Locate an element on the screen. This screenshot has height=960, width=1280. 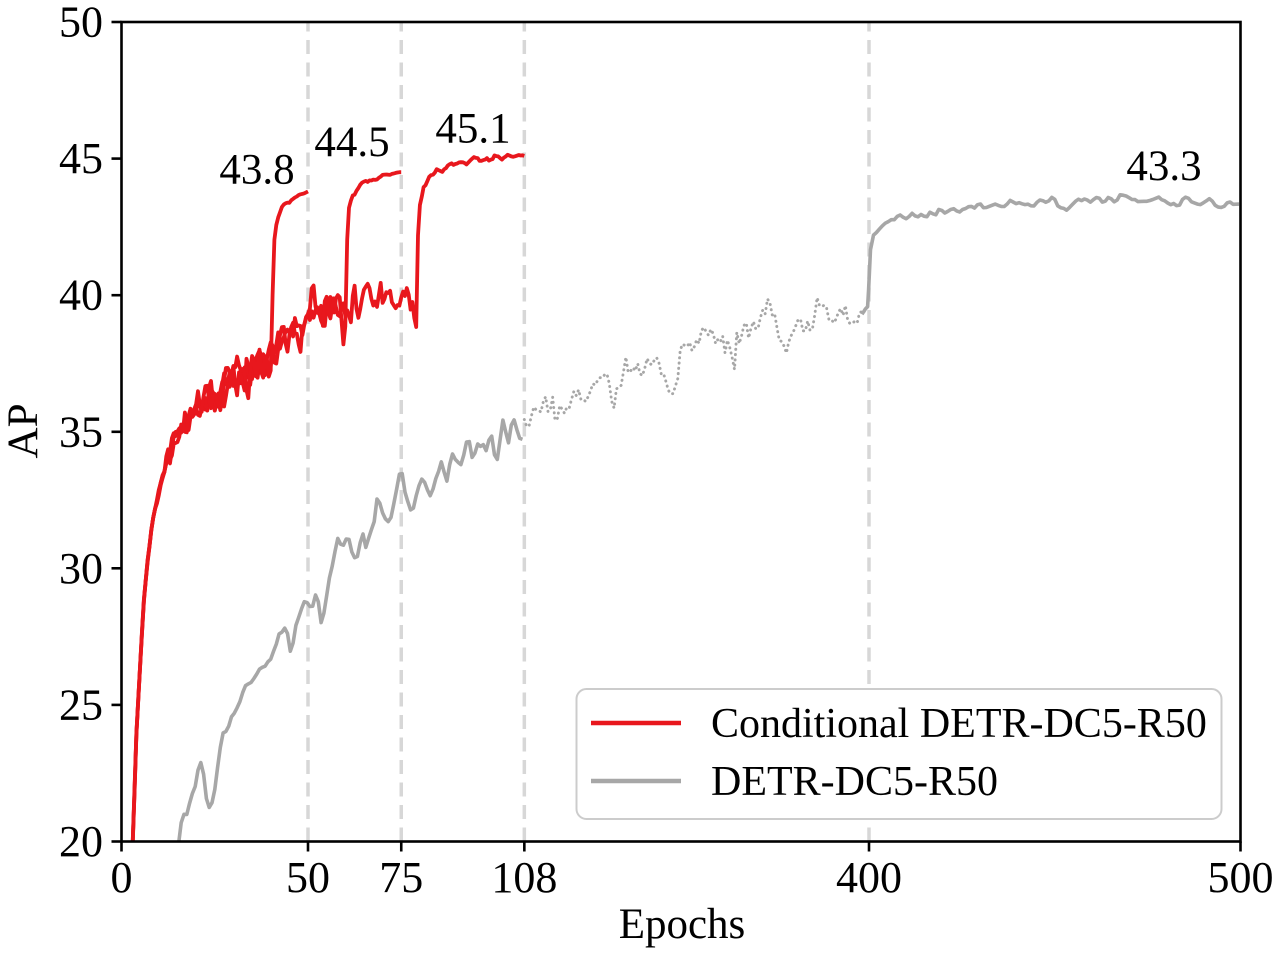
svg-text: 108 is located at coordinates (524, 877).